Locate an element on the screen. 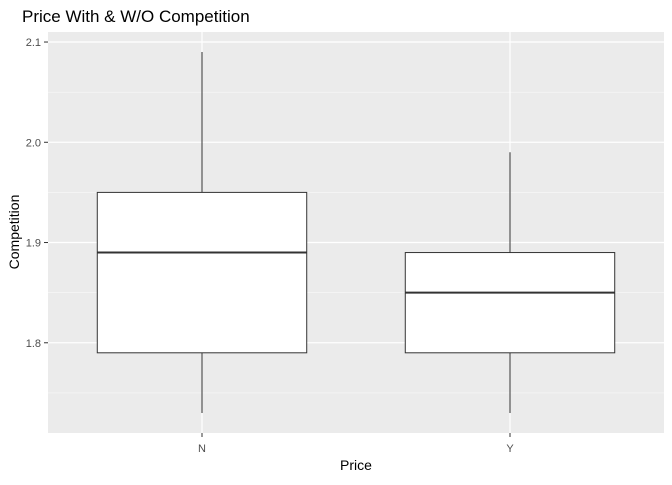 The height and width of the screenshot is (485, 672). y-tick-label: 1.9 is located at coordinates (33, 244).